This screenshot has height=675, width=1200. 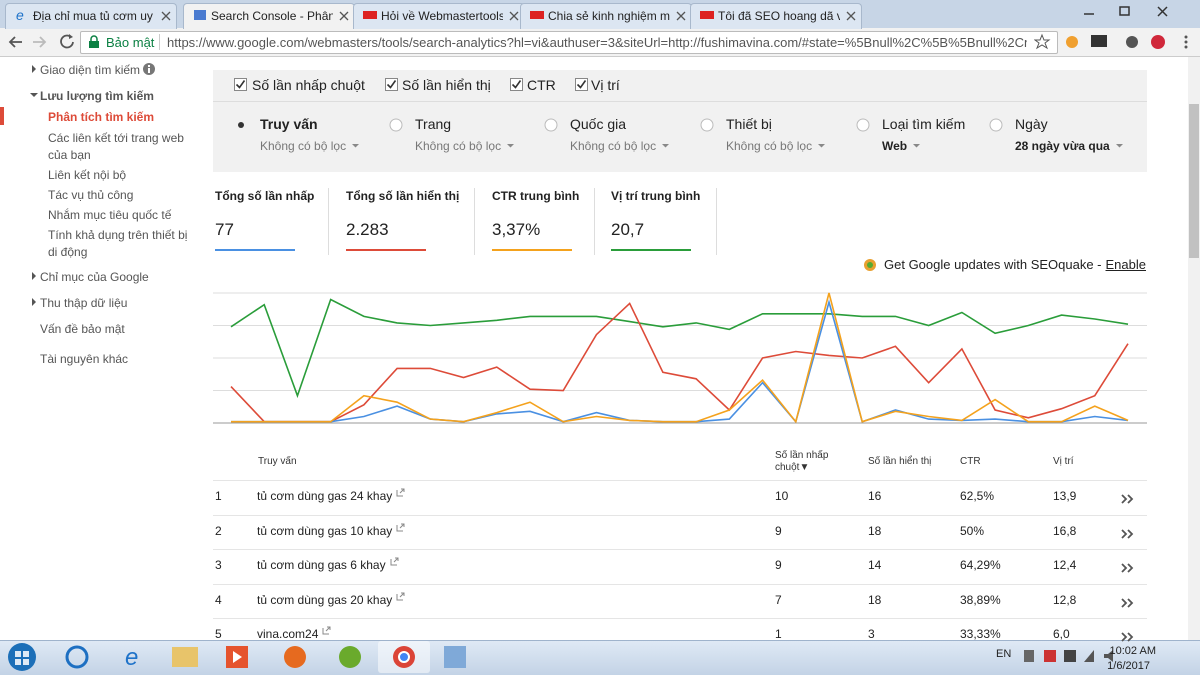 I want to click on radio, so click(x=863, y=125).